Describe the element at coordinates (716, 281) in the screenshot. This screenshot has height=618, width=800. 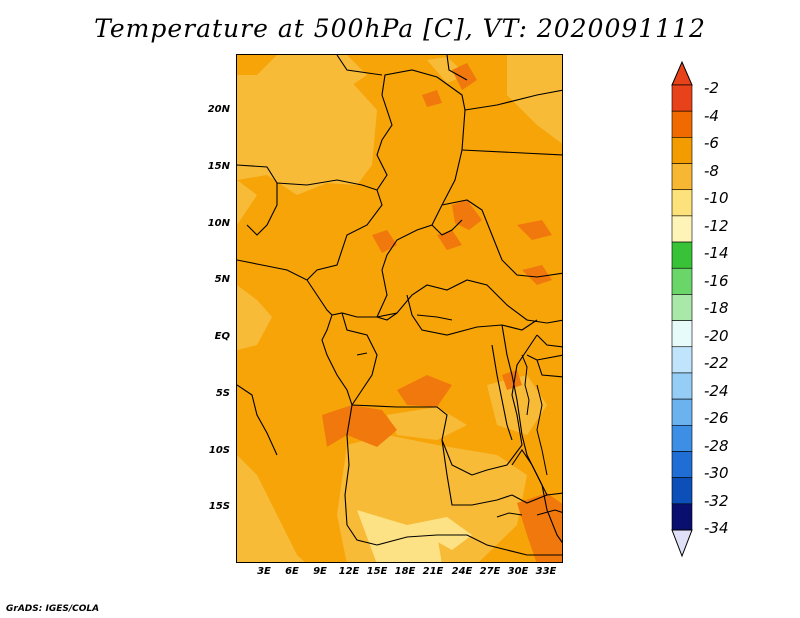
I see `colorbar-label: -16` at that location.